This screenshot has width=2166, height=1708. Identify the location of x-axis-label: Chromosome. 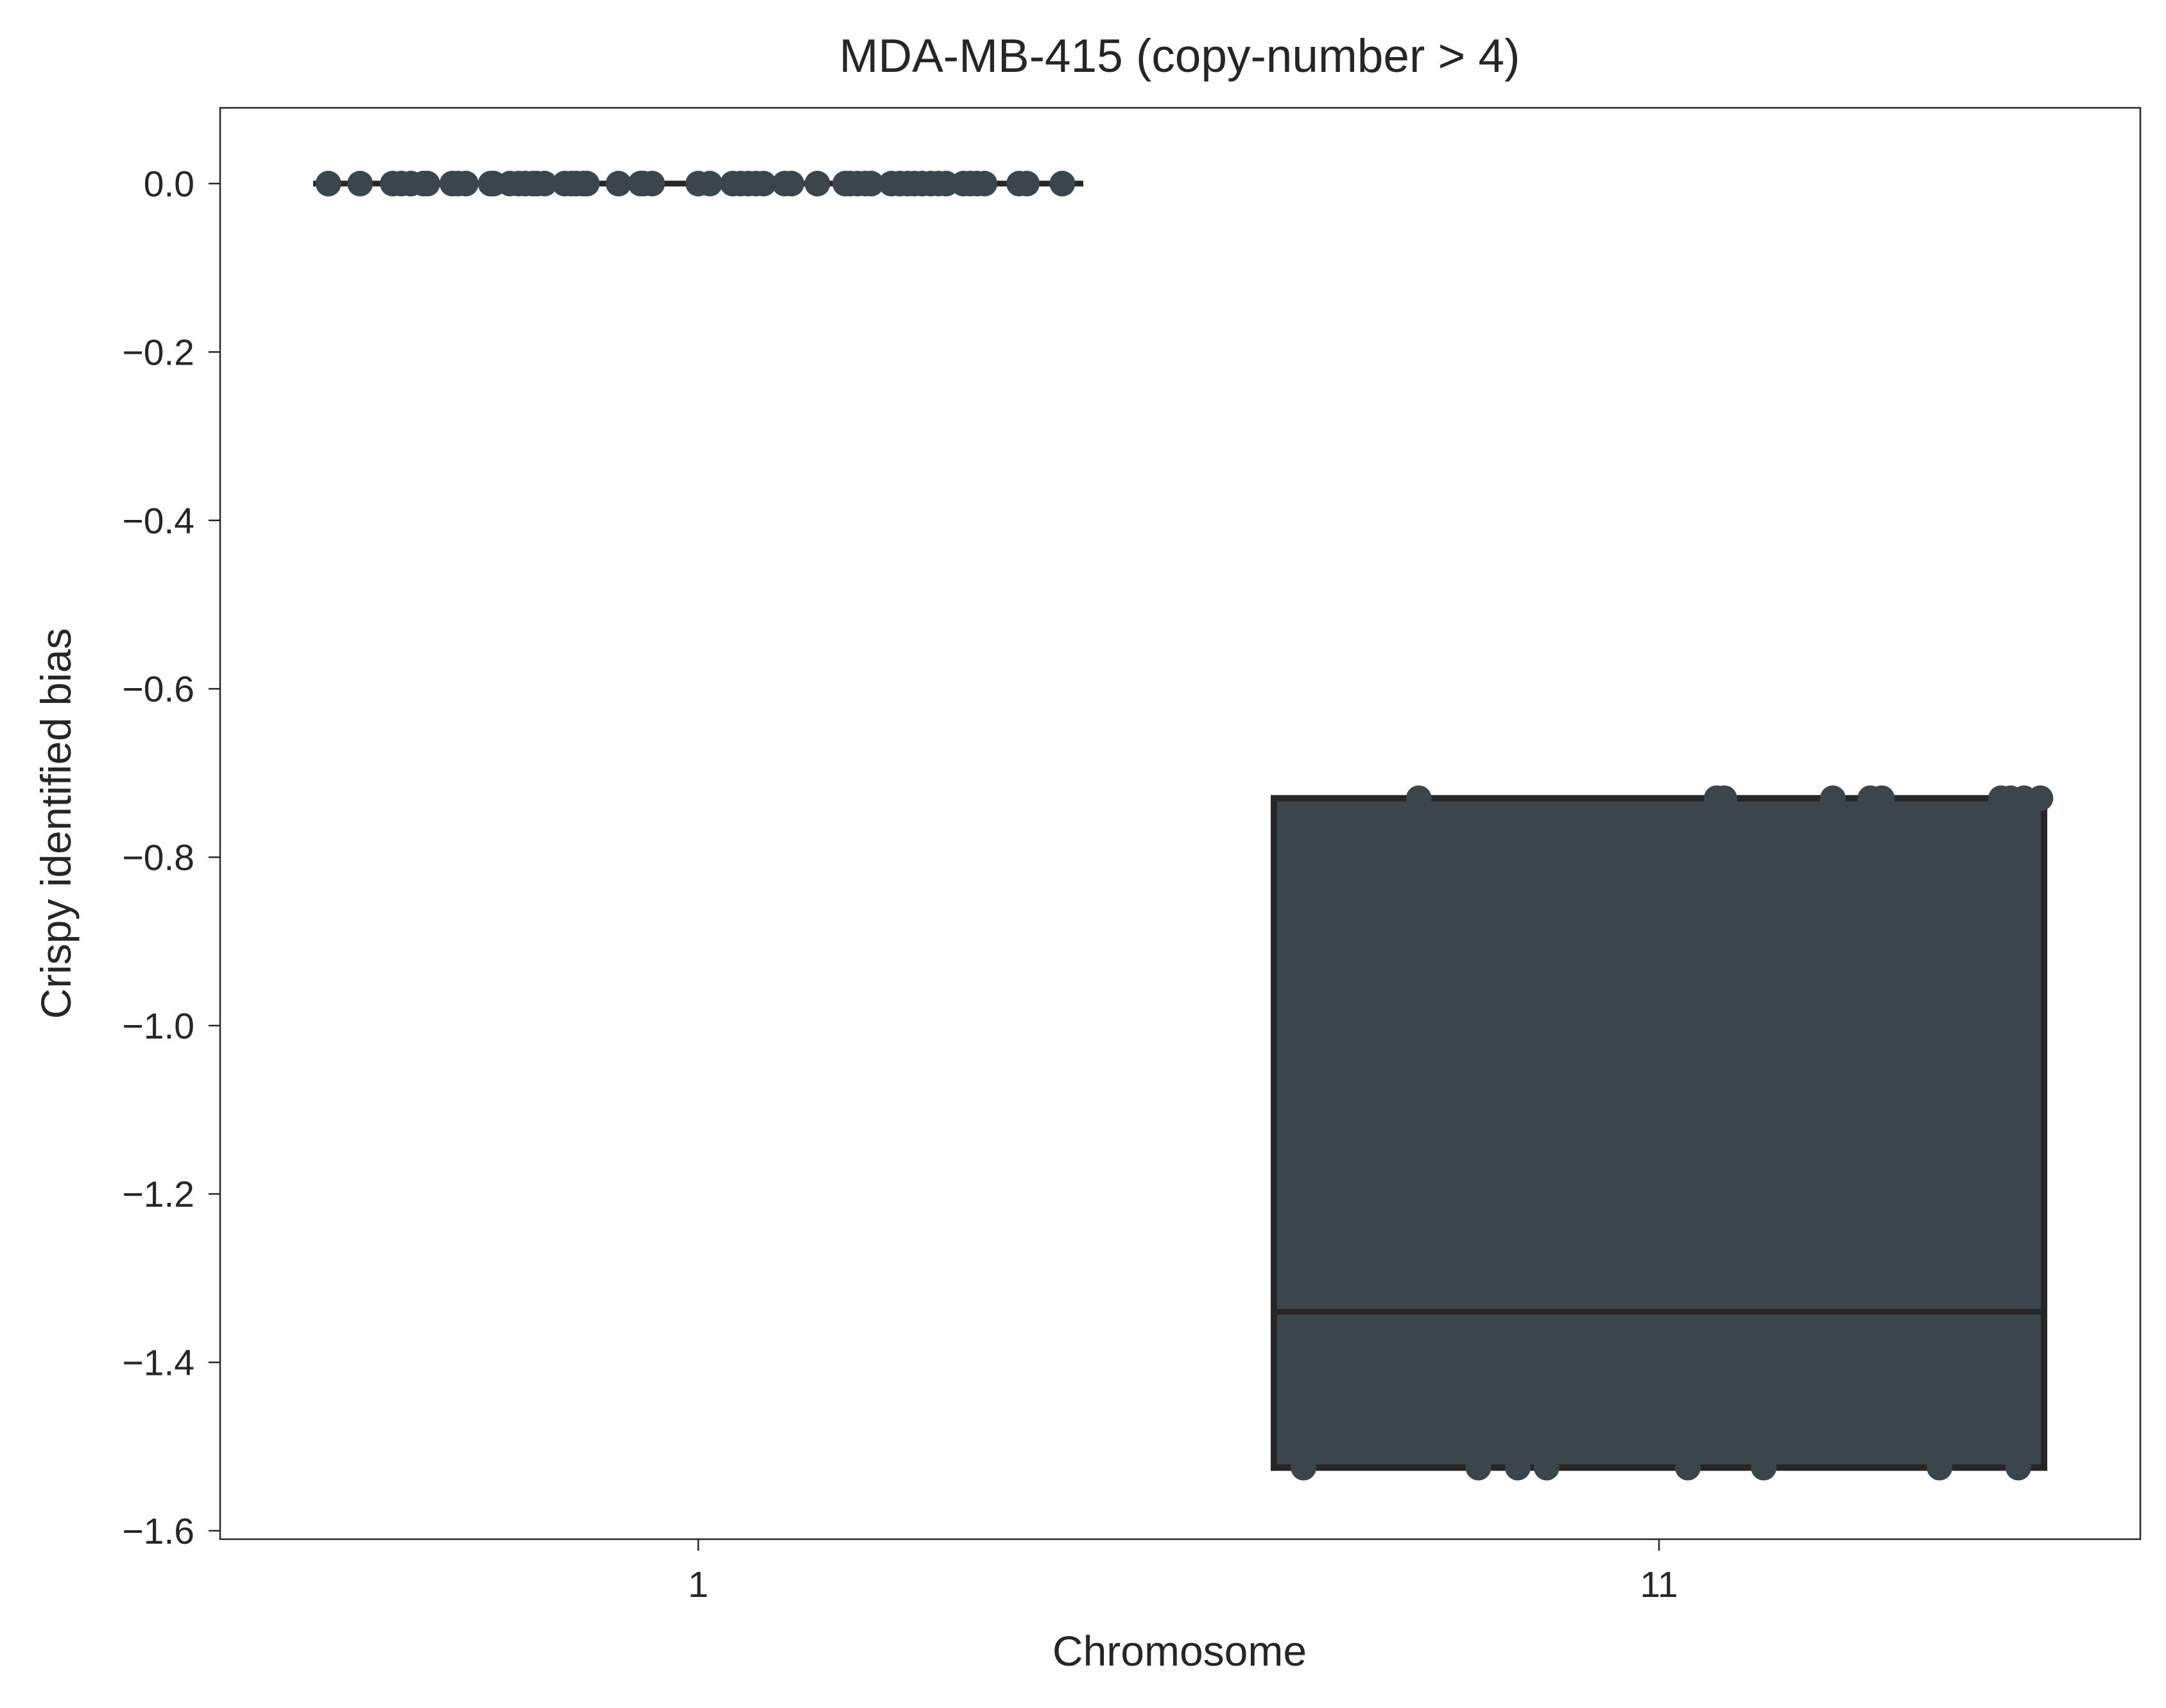
(1180, 1651).